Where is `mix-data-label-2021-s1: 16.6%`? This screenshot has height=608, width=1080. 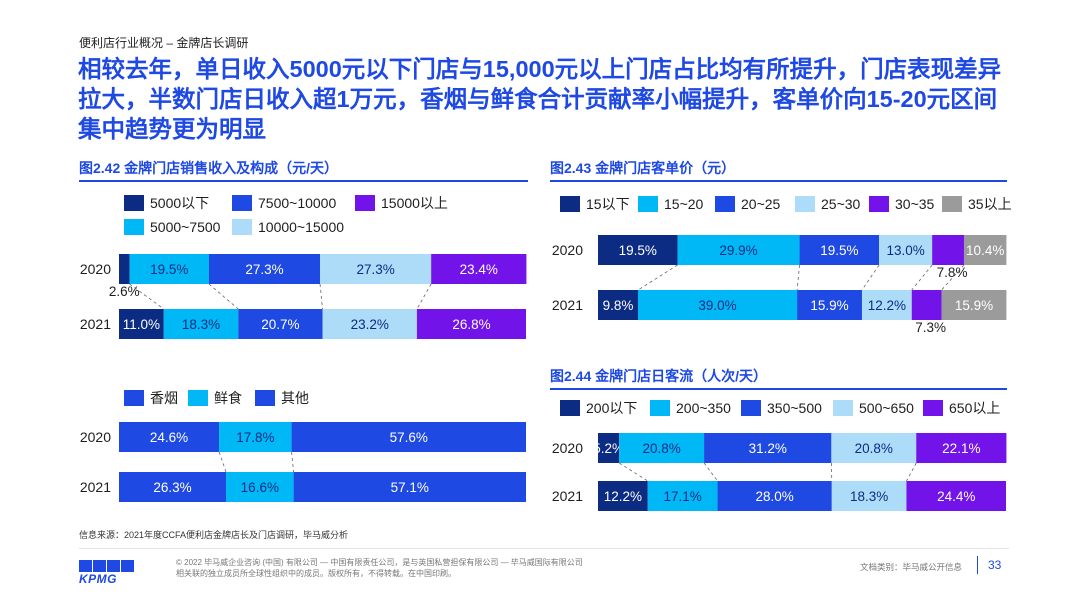 mix-data-label-2021-s1: 16.6% is located at coordinates (260, 487).